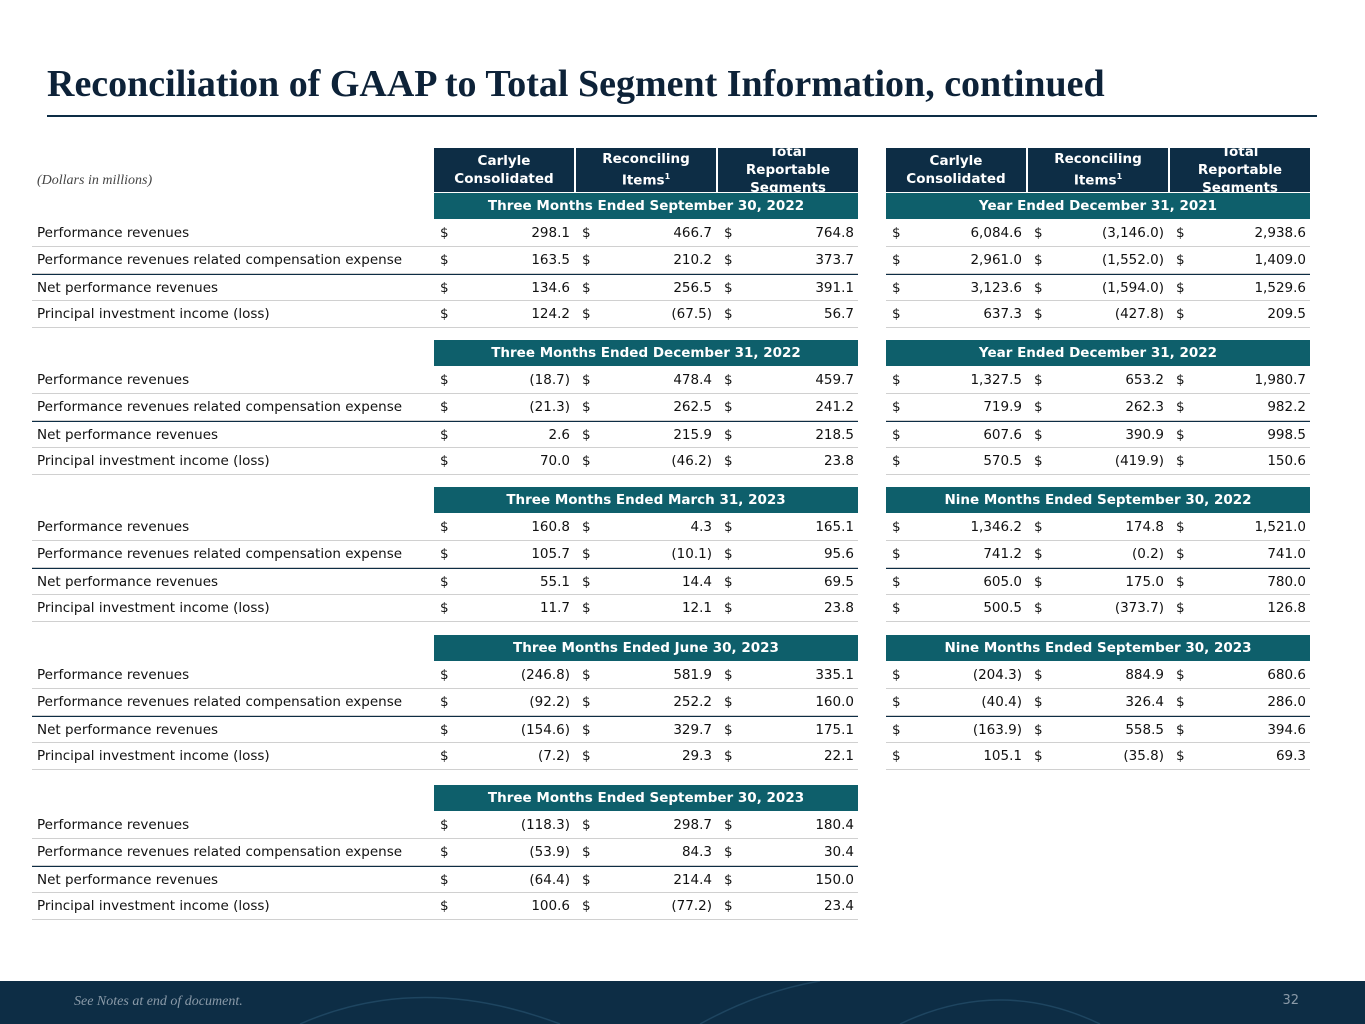 The height and width of the screenshot is (1024, 1365). What do you see at coordinates (549, 380) in the screenshot?
I see `cell-value: (18.7)` at bounding box center [549, 380].